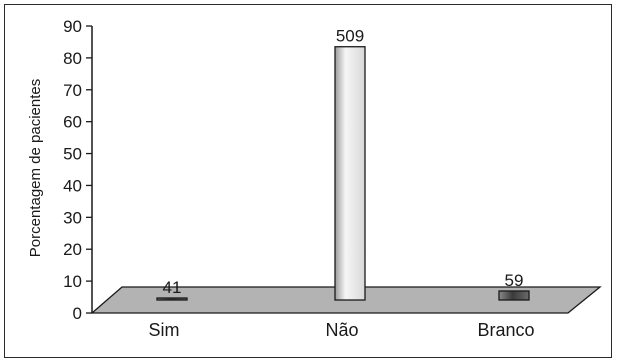 The height and width of the screenshot is (363, 618). What do you see at coordinates (72, 217) in the screenshot?
I see `y-tick-label: 30` at bounding box center [72, 217].